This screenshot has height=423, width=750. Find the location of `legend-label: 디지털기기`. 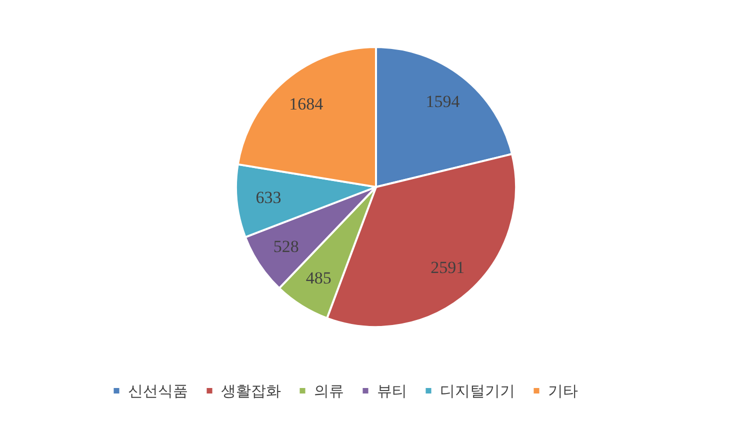

legend-label: 디지털기기 is located at coordinates (477, 391).